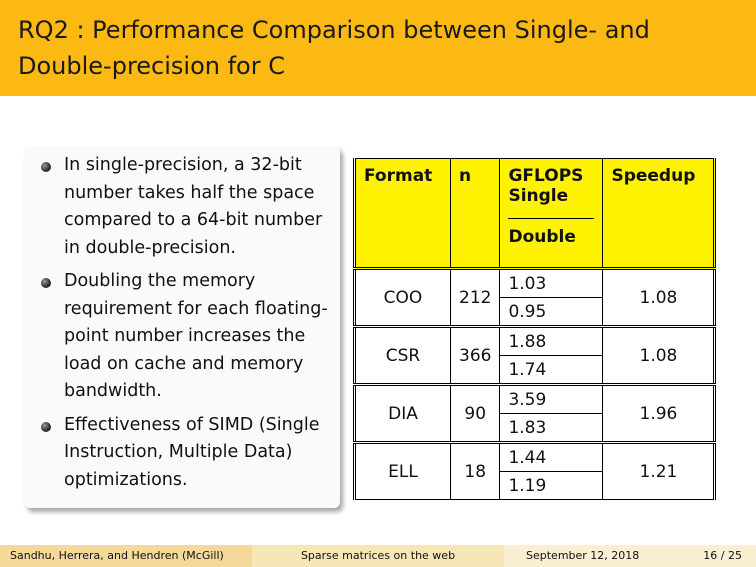 Image resolution: width=756 pixels, height=567 pixels. I want to click on table-row: DIA 90 3.59 1.96, so click(535, 413).